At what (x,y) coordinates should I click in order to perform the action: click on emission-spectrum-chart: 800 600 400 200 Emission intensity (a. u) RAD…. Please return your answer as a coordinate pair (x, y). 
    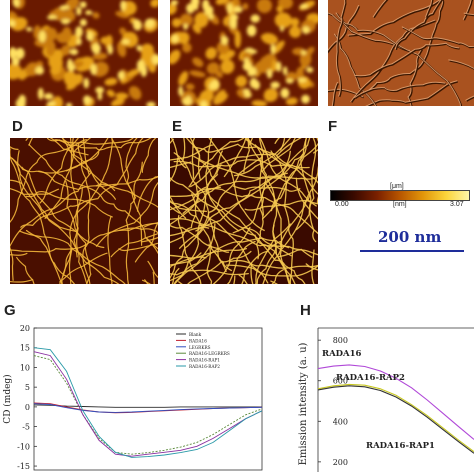
    Looking at the image, I should click on (386, 399).